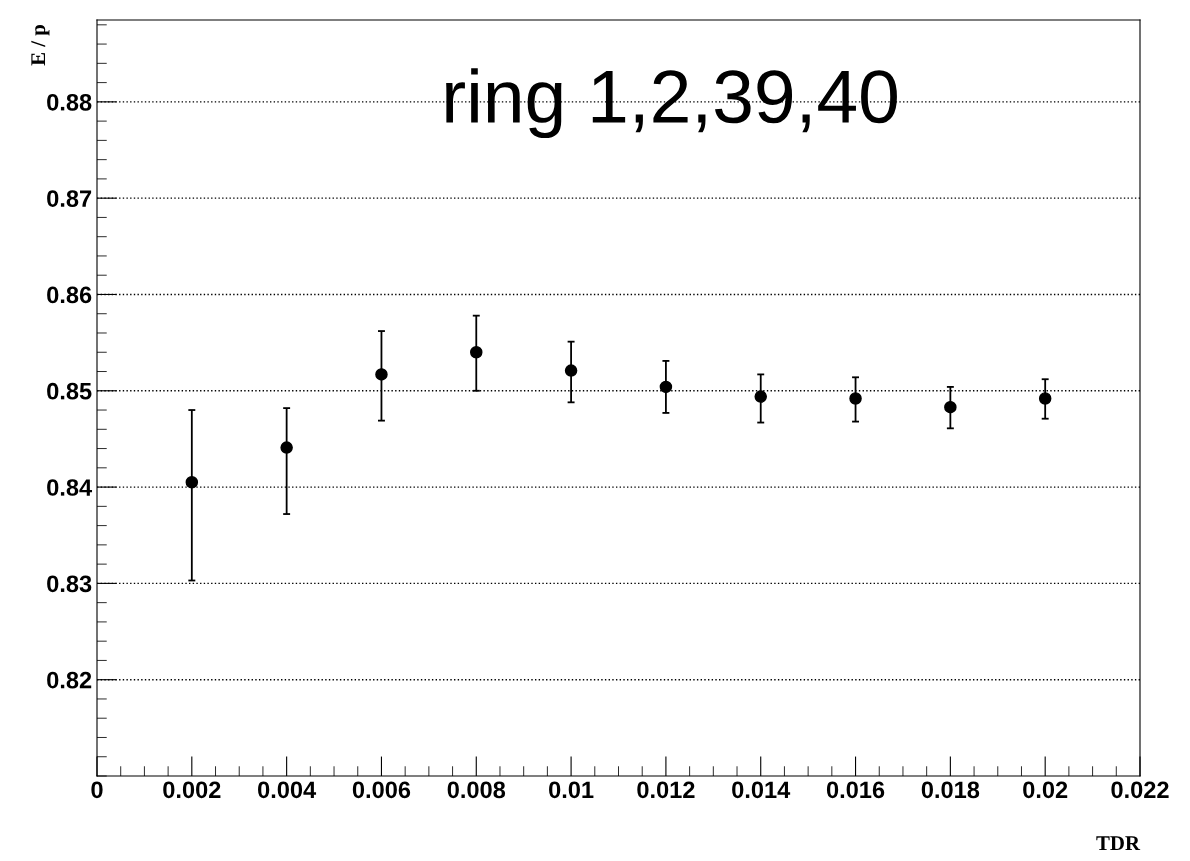 This screenshot has height=861, width=1190. I want to click on x-tick-label: 0.002, so click(192, 790).